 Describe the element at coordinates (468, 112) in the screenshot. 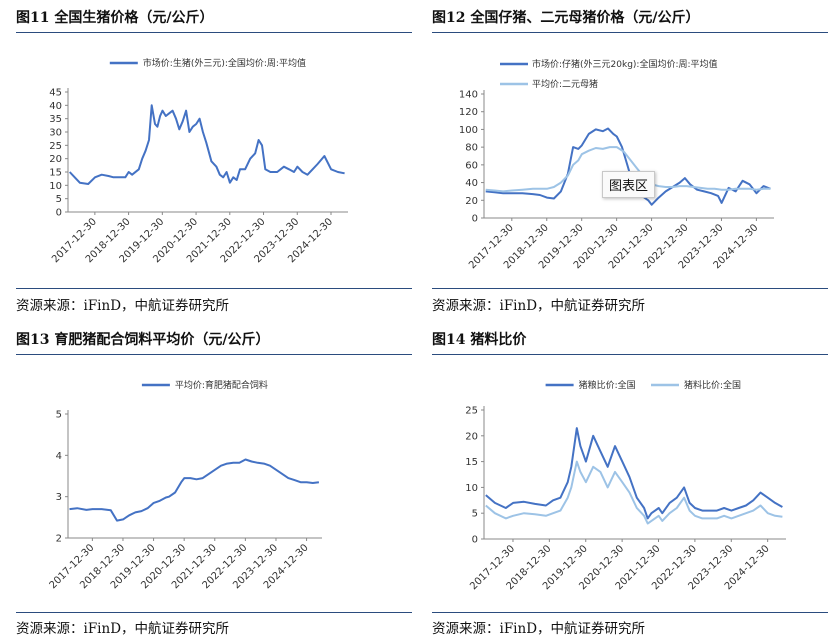

I see `y-tick-label: 120` at that location.